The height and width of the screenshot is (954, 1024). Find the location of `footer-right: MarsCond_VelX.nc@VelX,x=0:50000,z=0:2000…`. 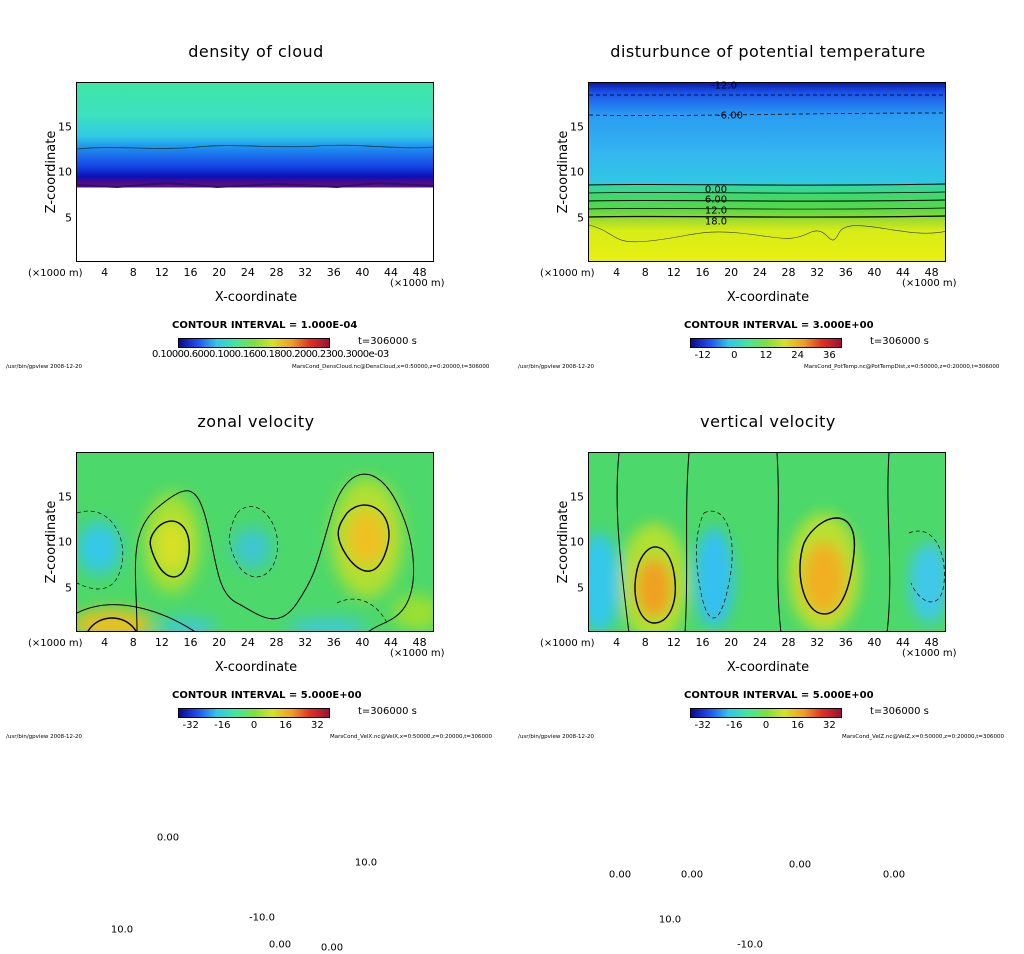

footer-right: MarsCond_VelX.nc@VelX,x=0:50000,z=0:2000… is located at coordinates (411, 737).